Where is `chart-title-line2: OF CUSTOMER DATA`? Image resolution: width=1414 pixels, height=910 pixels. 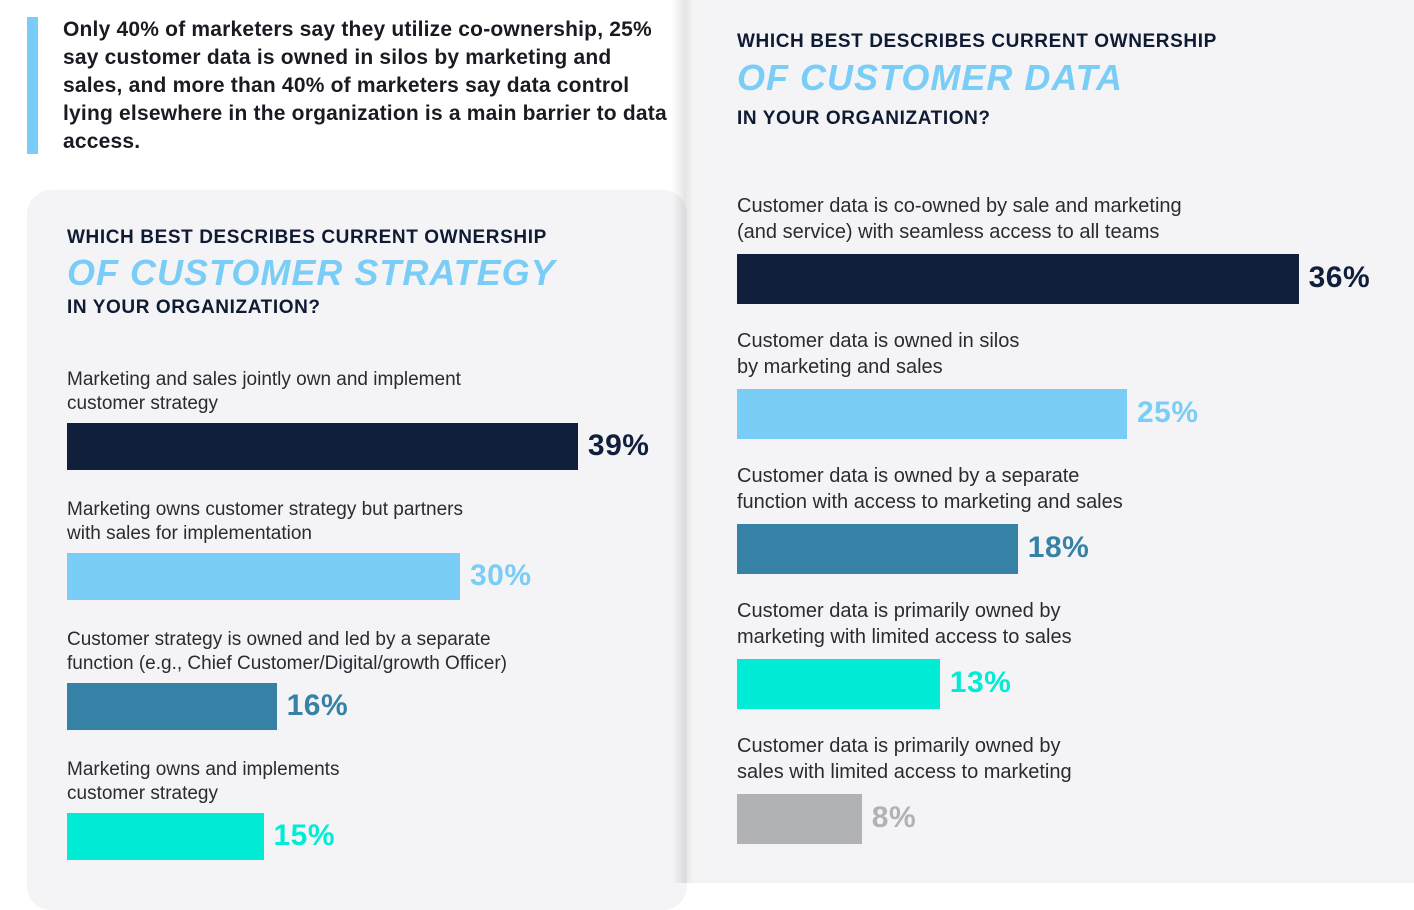 chart-title-line2: OF CUSTOMER DATA is located at coordinates (930, 77).